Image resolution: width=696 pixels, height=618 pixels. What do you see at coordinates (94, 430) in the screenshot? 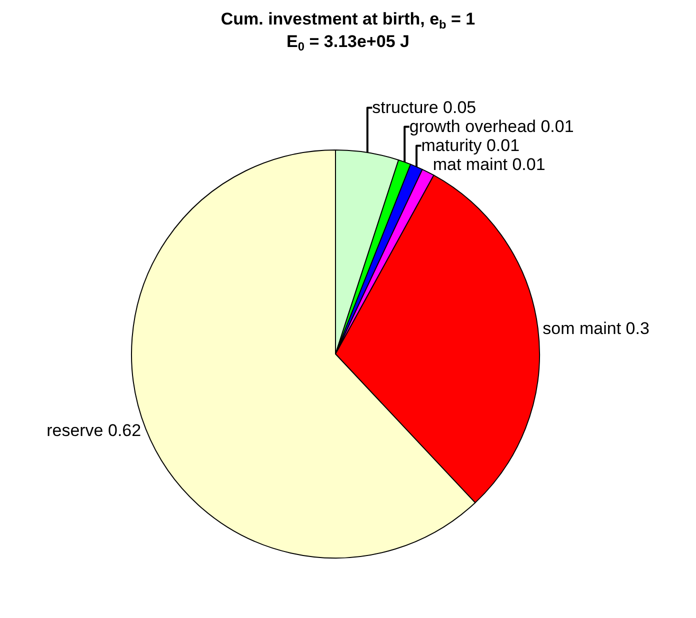
I see `slice-label: reserve 0.62` at bounding box center [94, 430].